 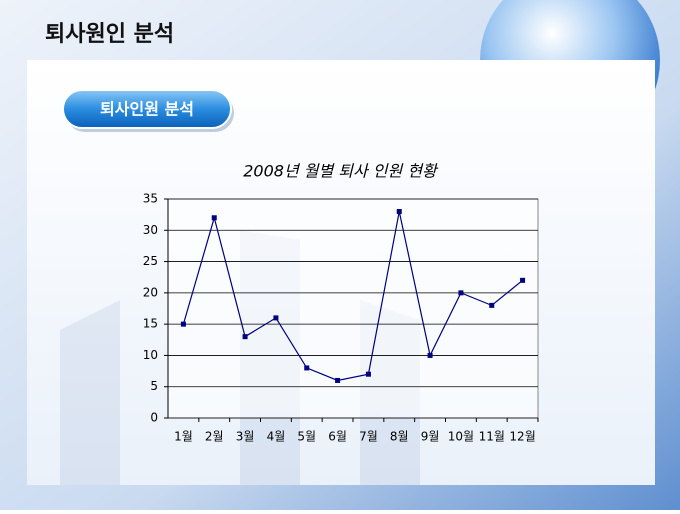 I want to click on y-tick-label: 30, so click(x=150, y=230).